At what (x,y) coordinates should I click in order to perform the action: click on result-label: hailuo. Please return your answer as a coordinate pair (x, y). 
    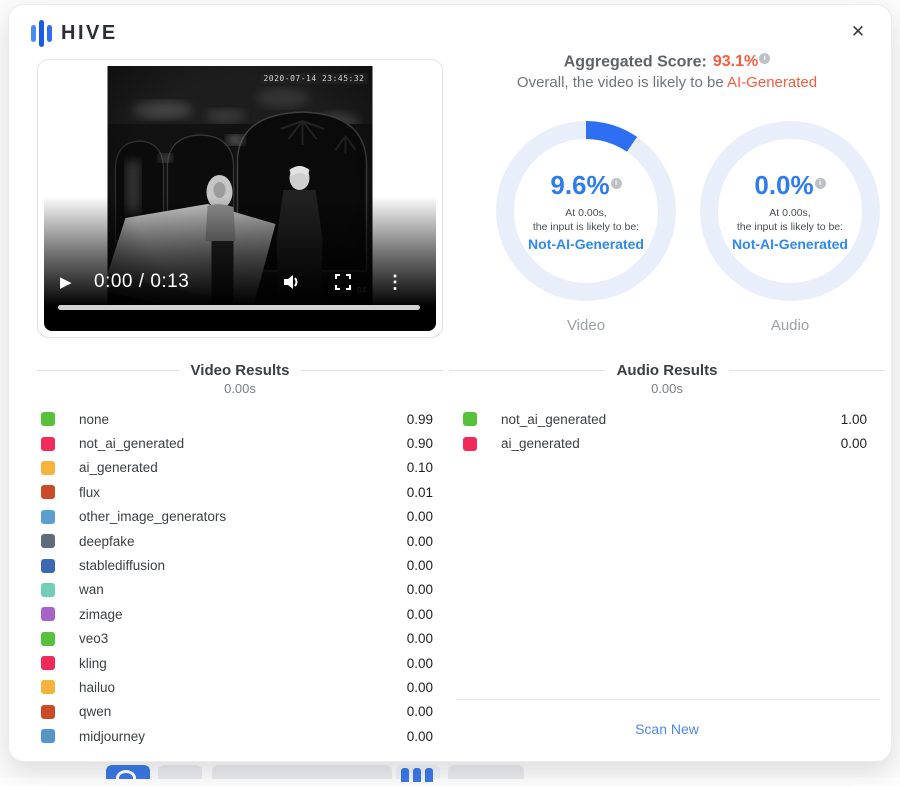
    Looking at the image, I should click on (97, 687).